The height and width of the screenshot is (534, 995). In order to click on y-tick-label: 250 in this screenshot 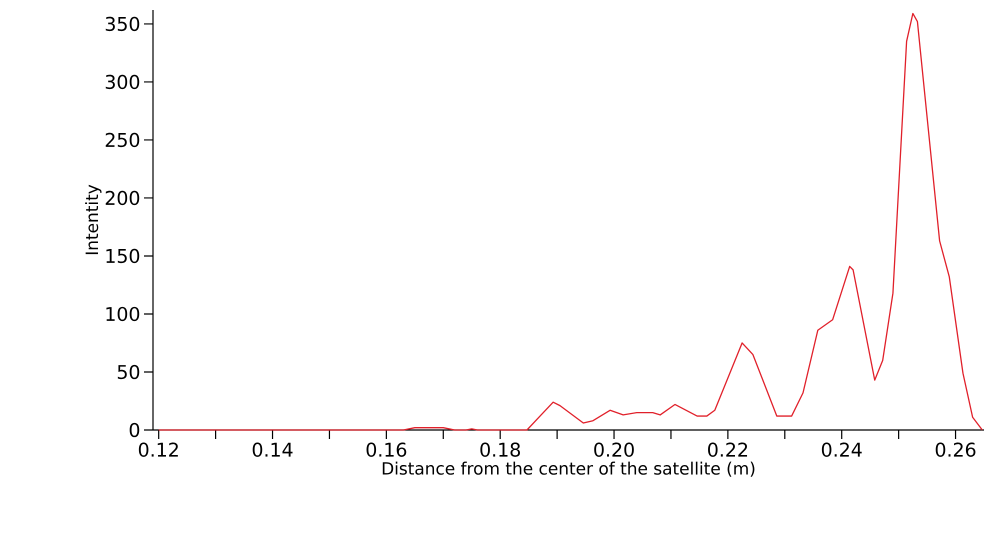, I will do `click(123, 140)`.